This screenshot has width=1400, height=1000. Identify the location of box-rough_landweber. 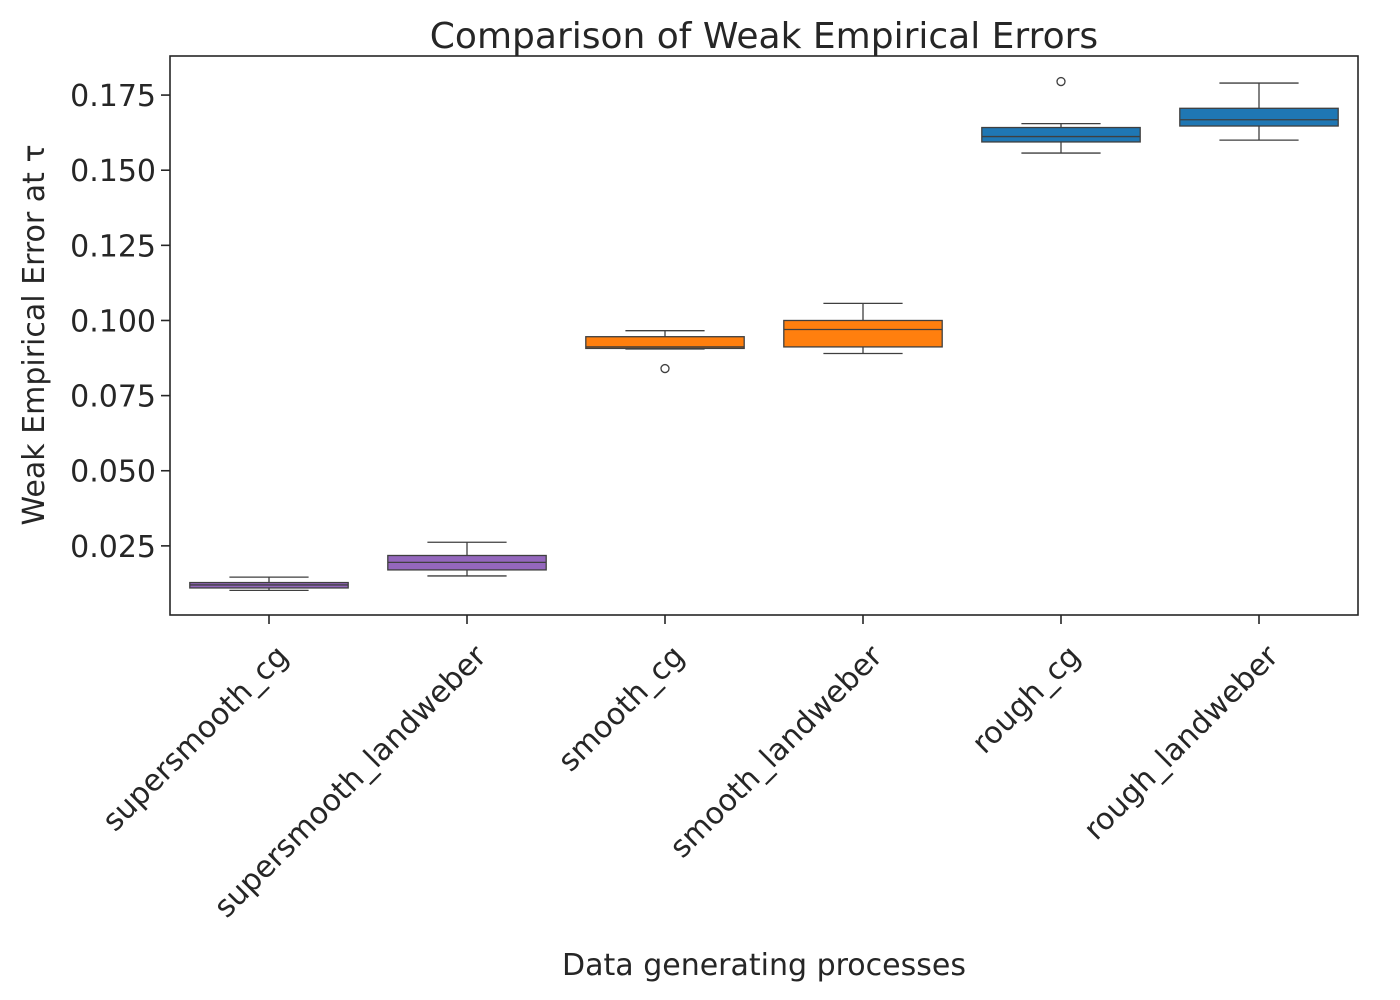
(1259, 111).